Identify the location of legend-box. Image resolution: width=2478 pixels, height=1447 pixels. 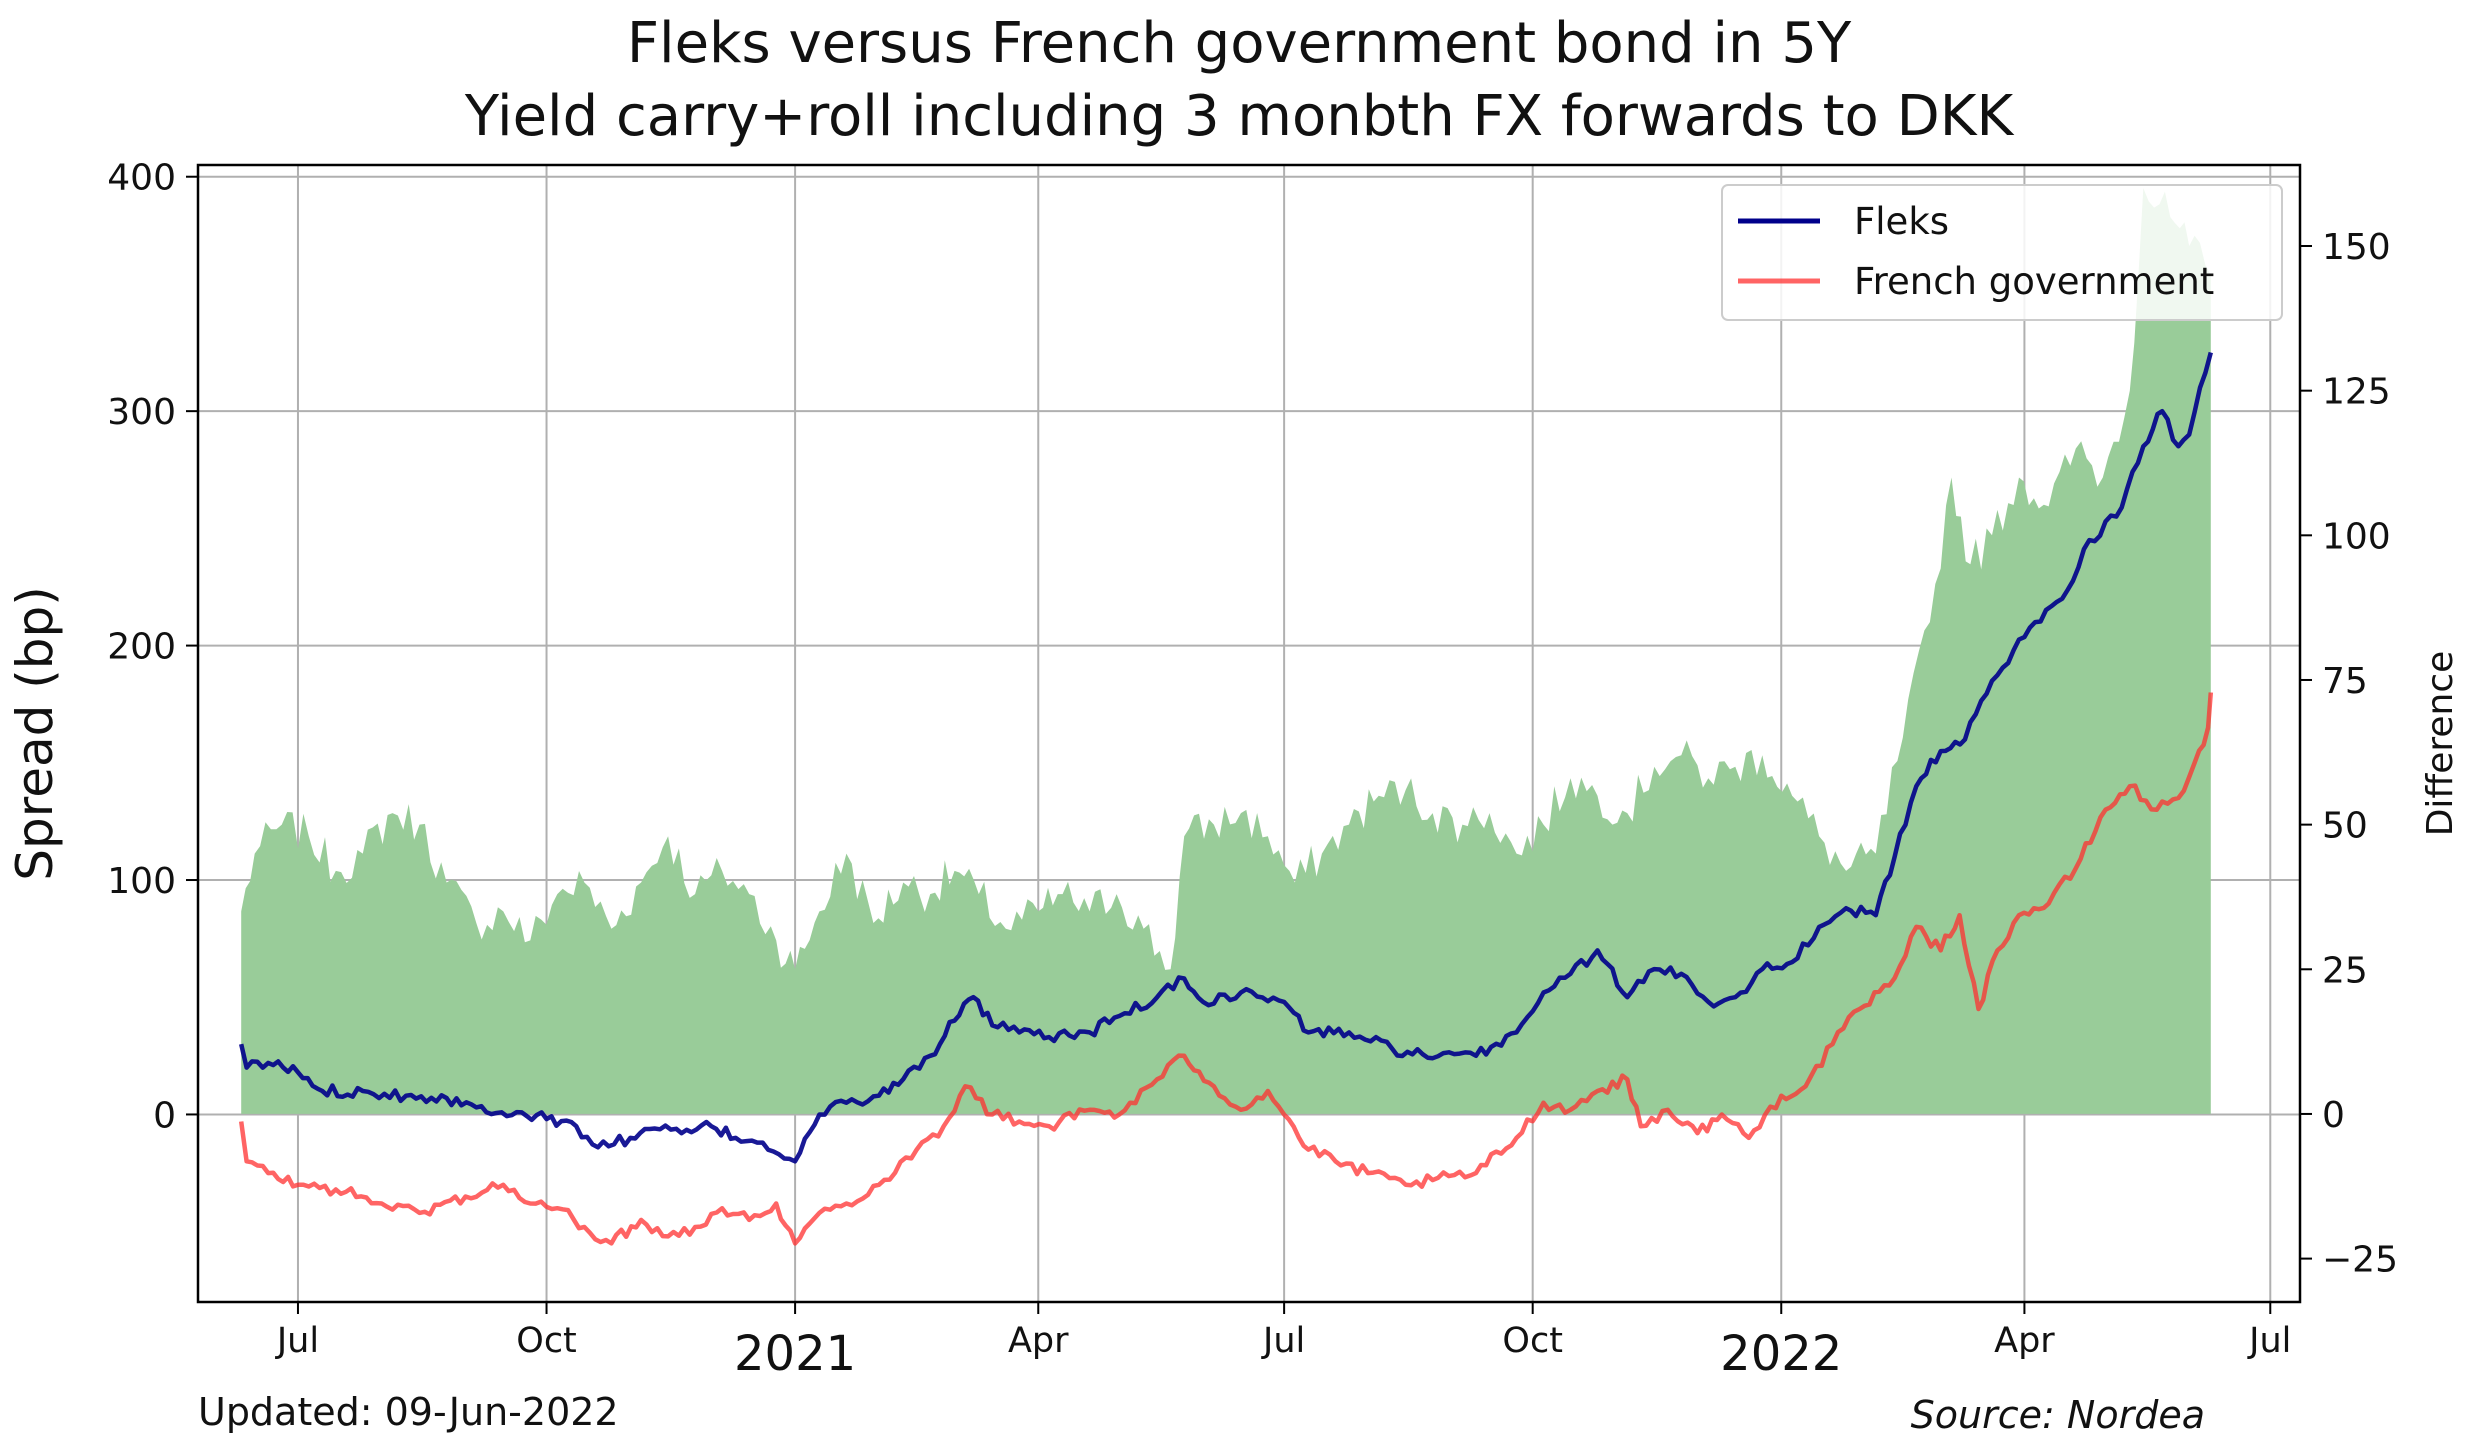
(2002, 252).